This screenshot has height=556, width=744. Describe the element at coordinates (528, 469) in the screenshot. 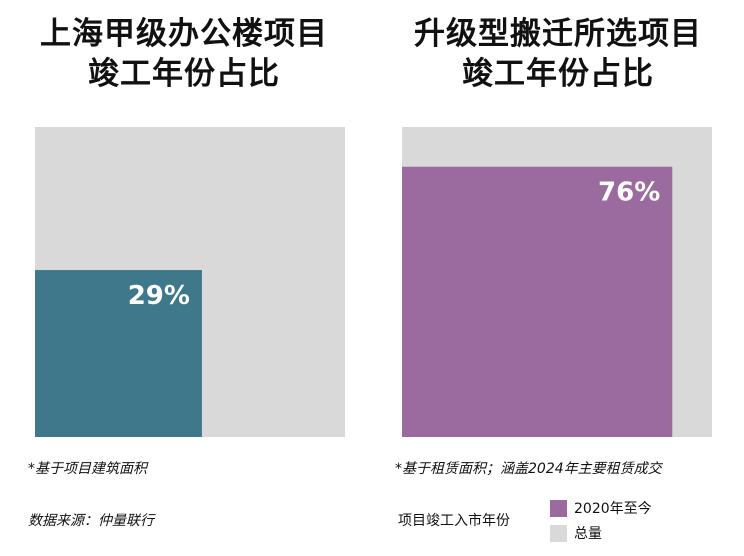

I see `right-footnote: *基于租赁面积；涵盖2024年主要租赁成交` at that location.